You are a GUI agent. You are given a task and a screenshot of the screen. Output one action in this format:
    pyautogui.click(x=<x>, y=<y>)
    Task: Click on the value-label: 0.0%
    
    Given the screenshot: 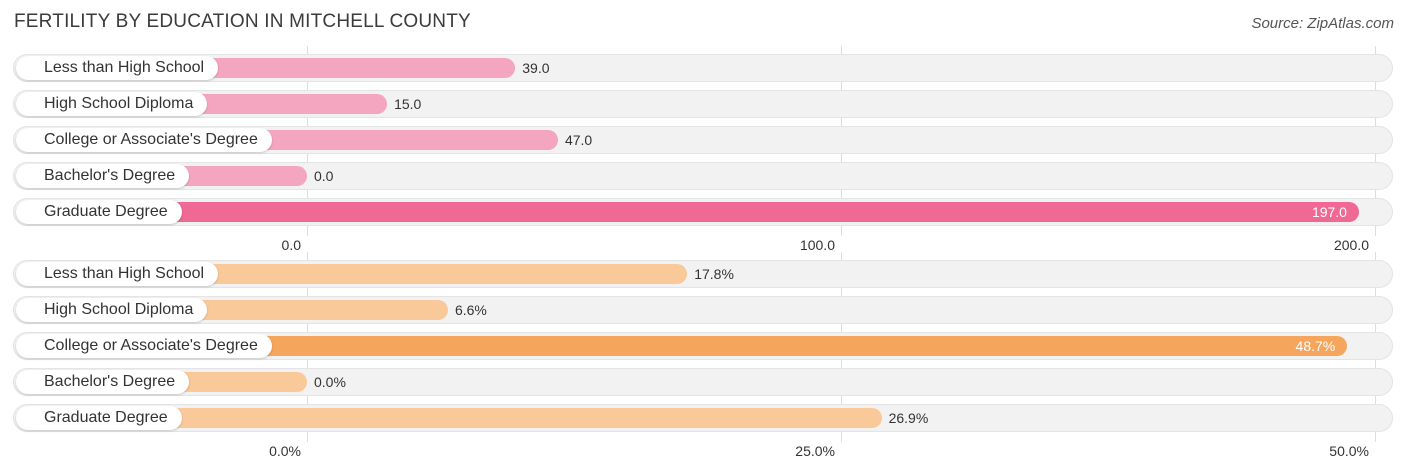 What is the action you would take?
    pyautogui.click(x=330, y=382)
    